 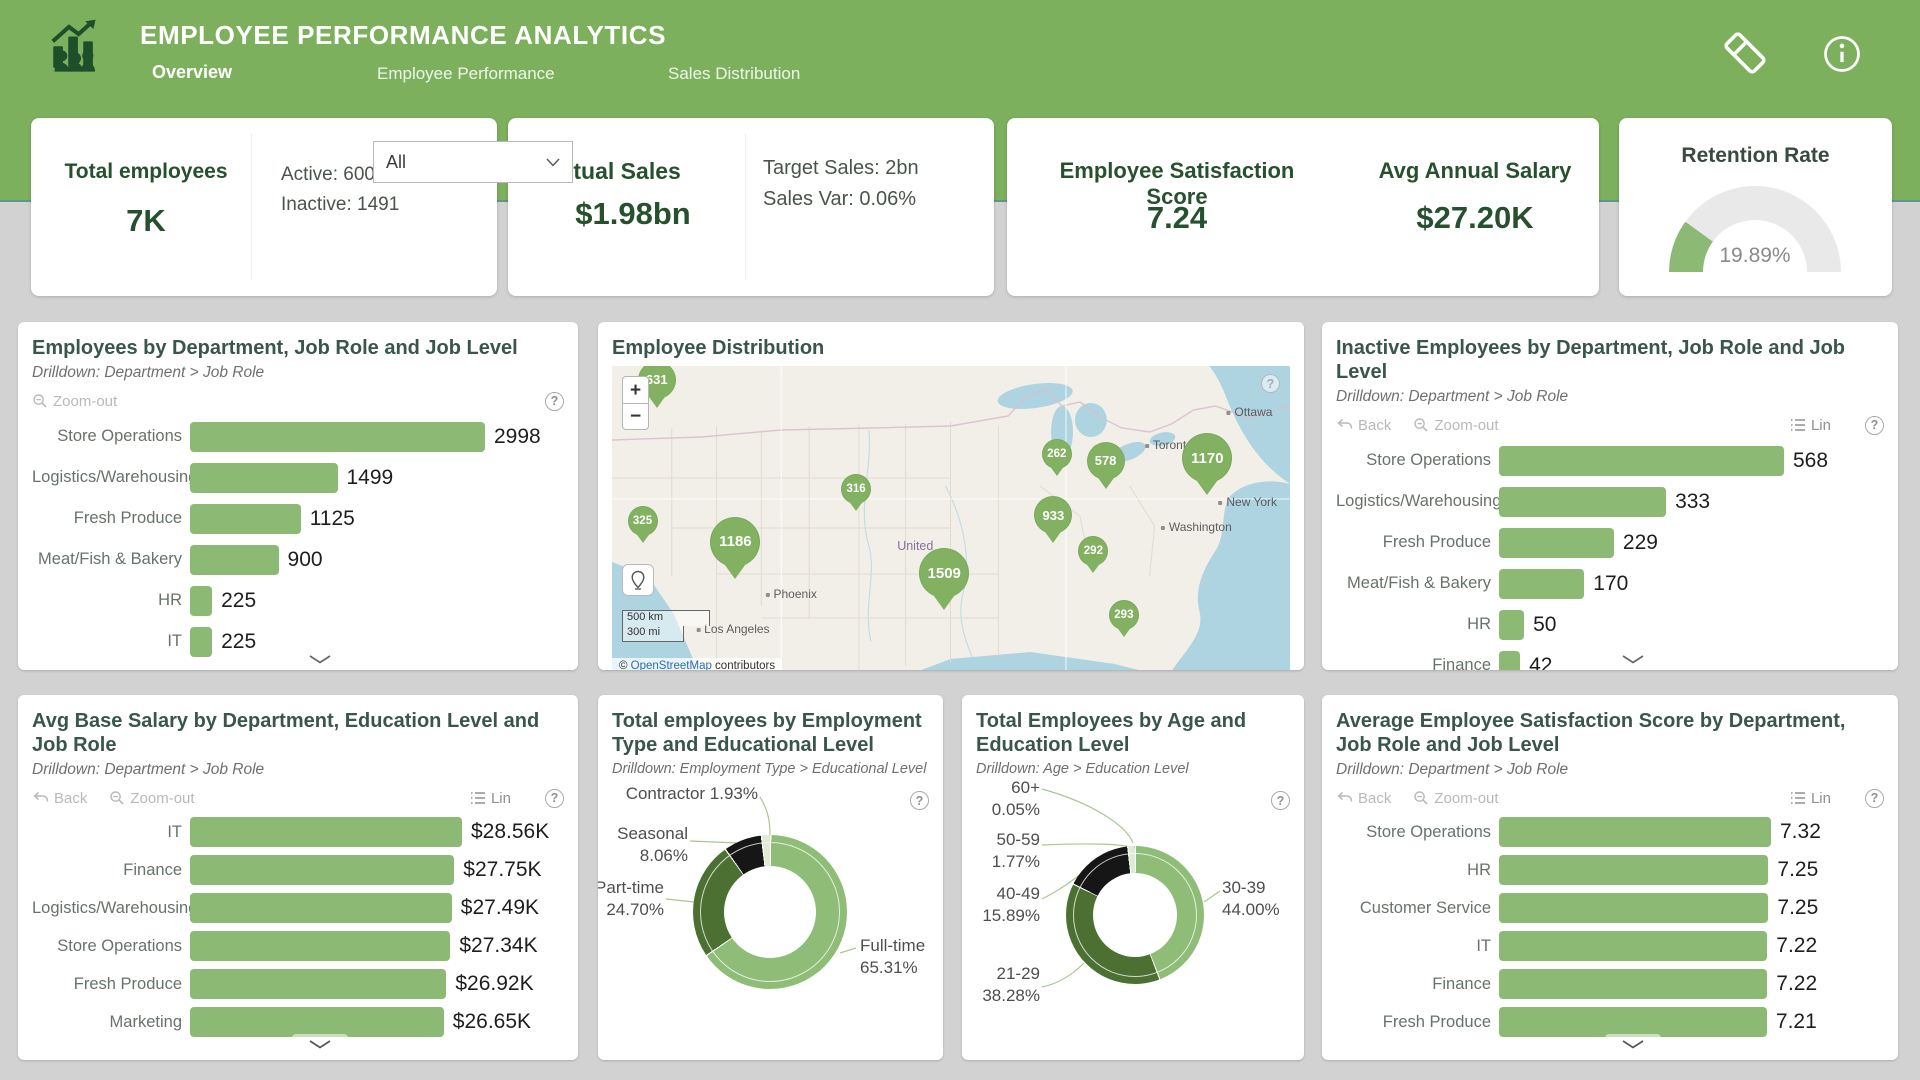 I want to click on donut-callout: 30-39 44.00%, so click(x=1251, y=898).